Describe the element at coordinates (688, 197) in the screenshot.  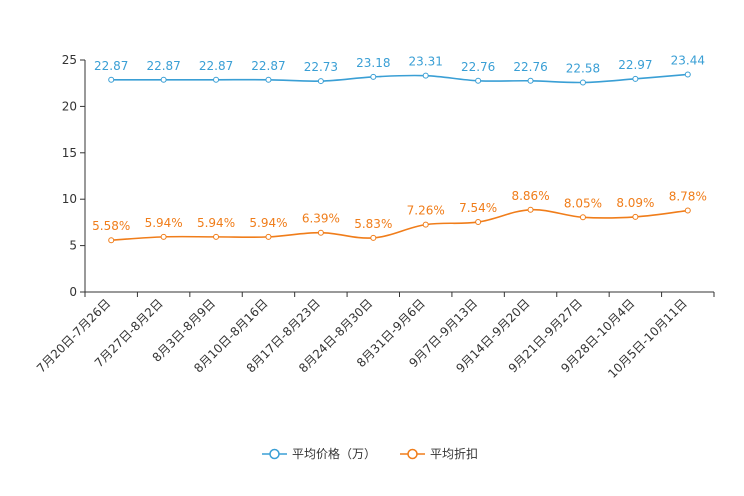
I see `data-label: 8.78%` at that location.